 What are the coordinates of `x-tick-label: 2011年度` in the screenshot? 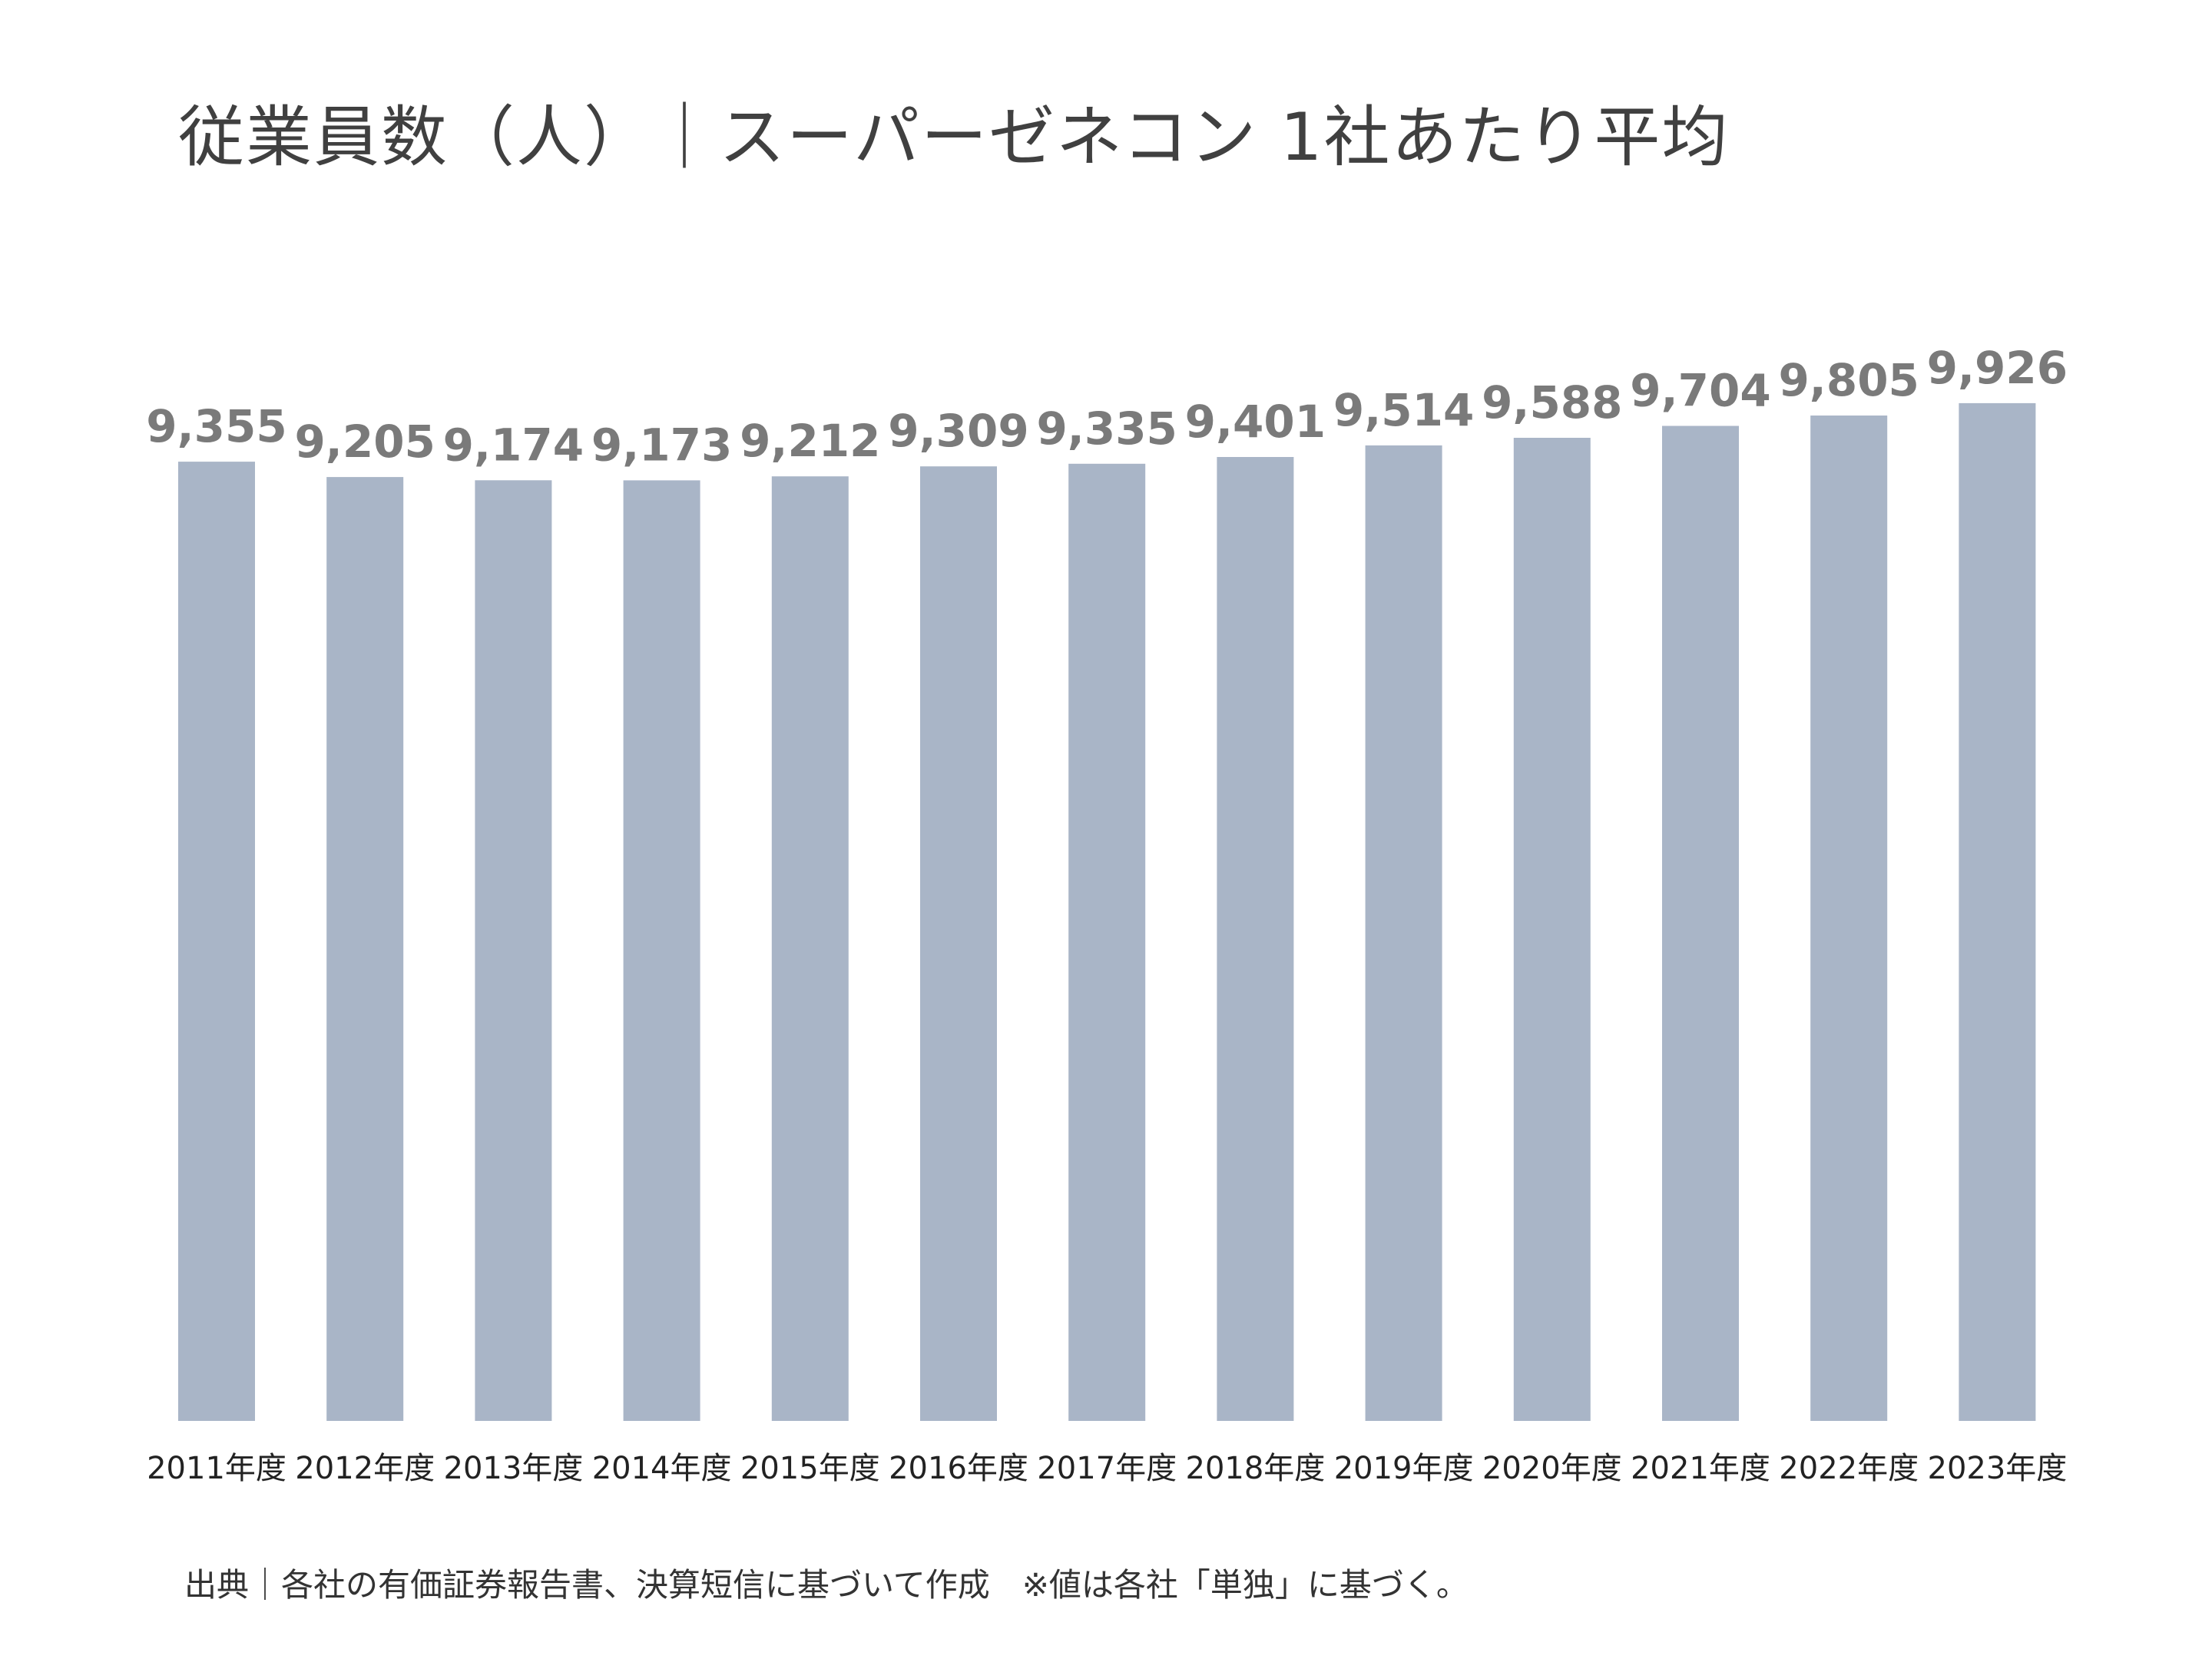 It's located at (216, 1469).